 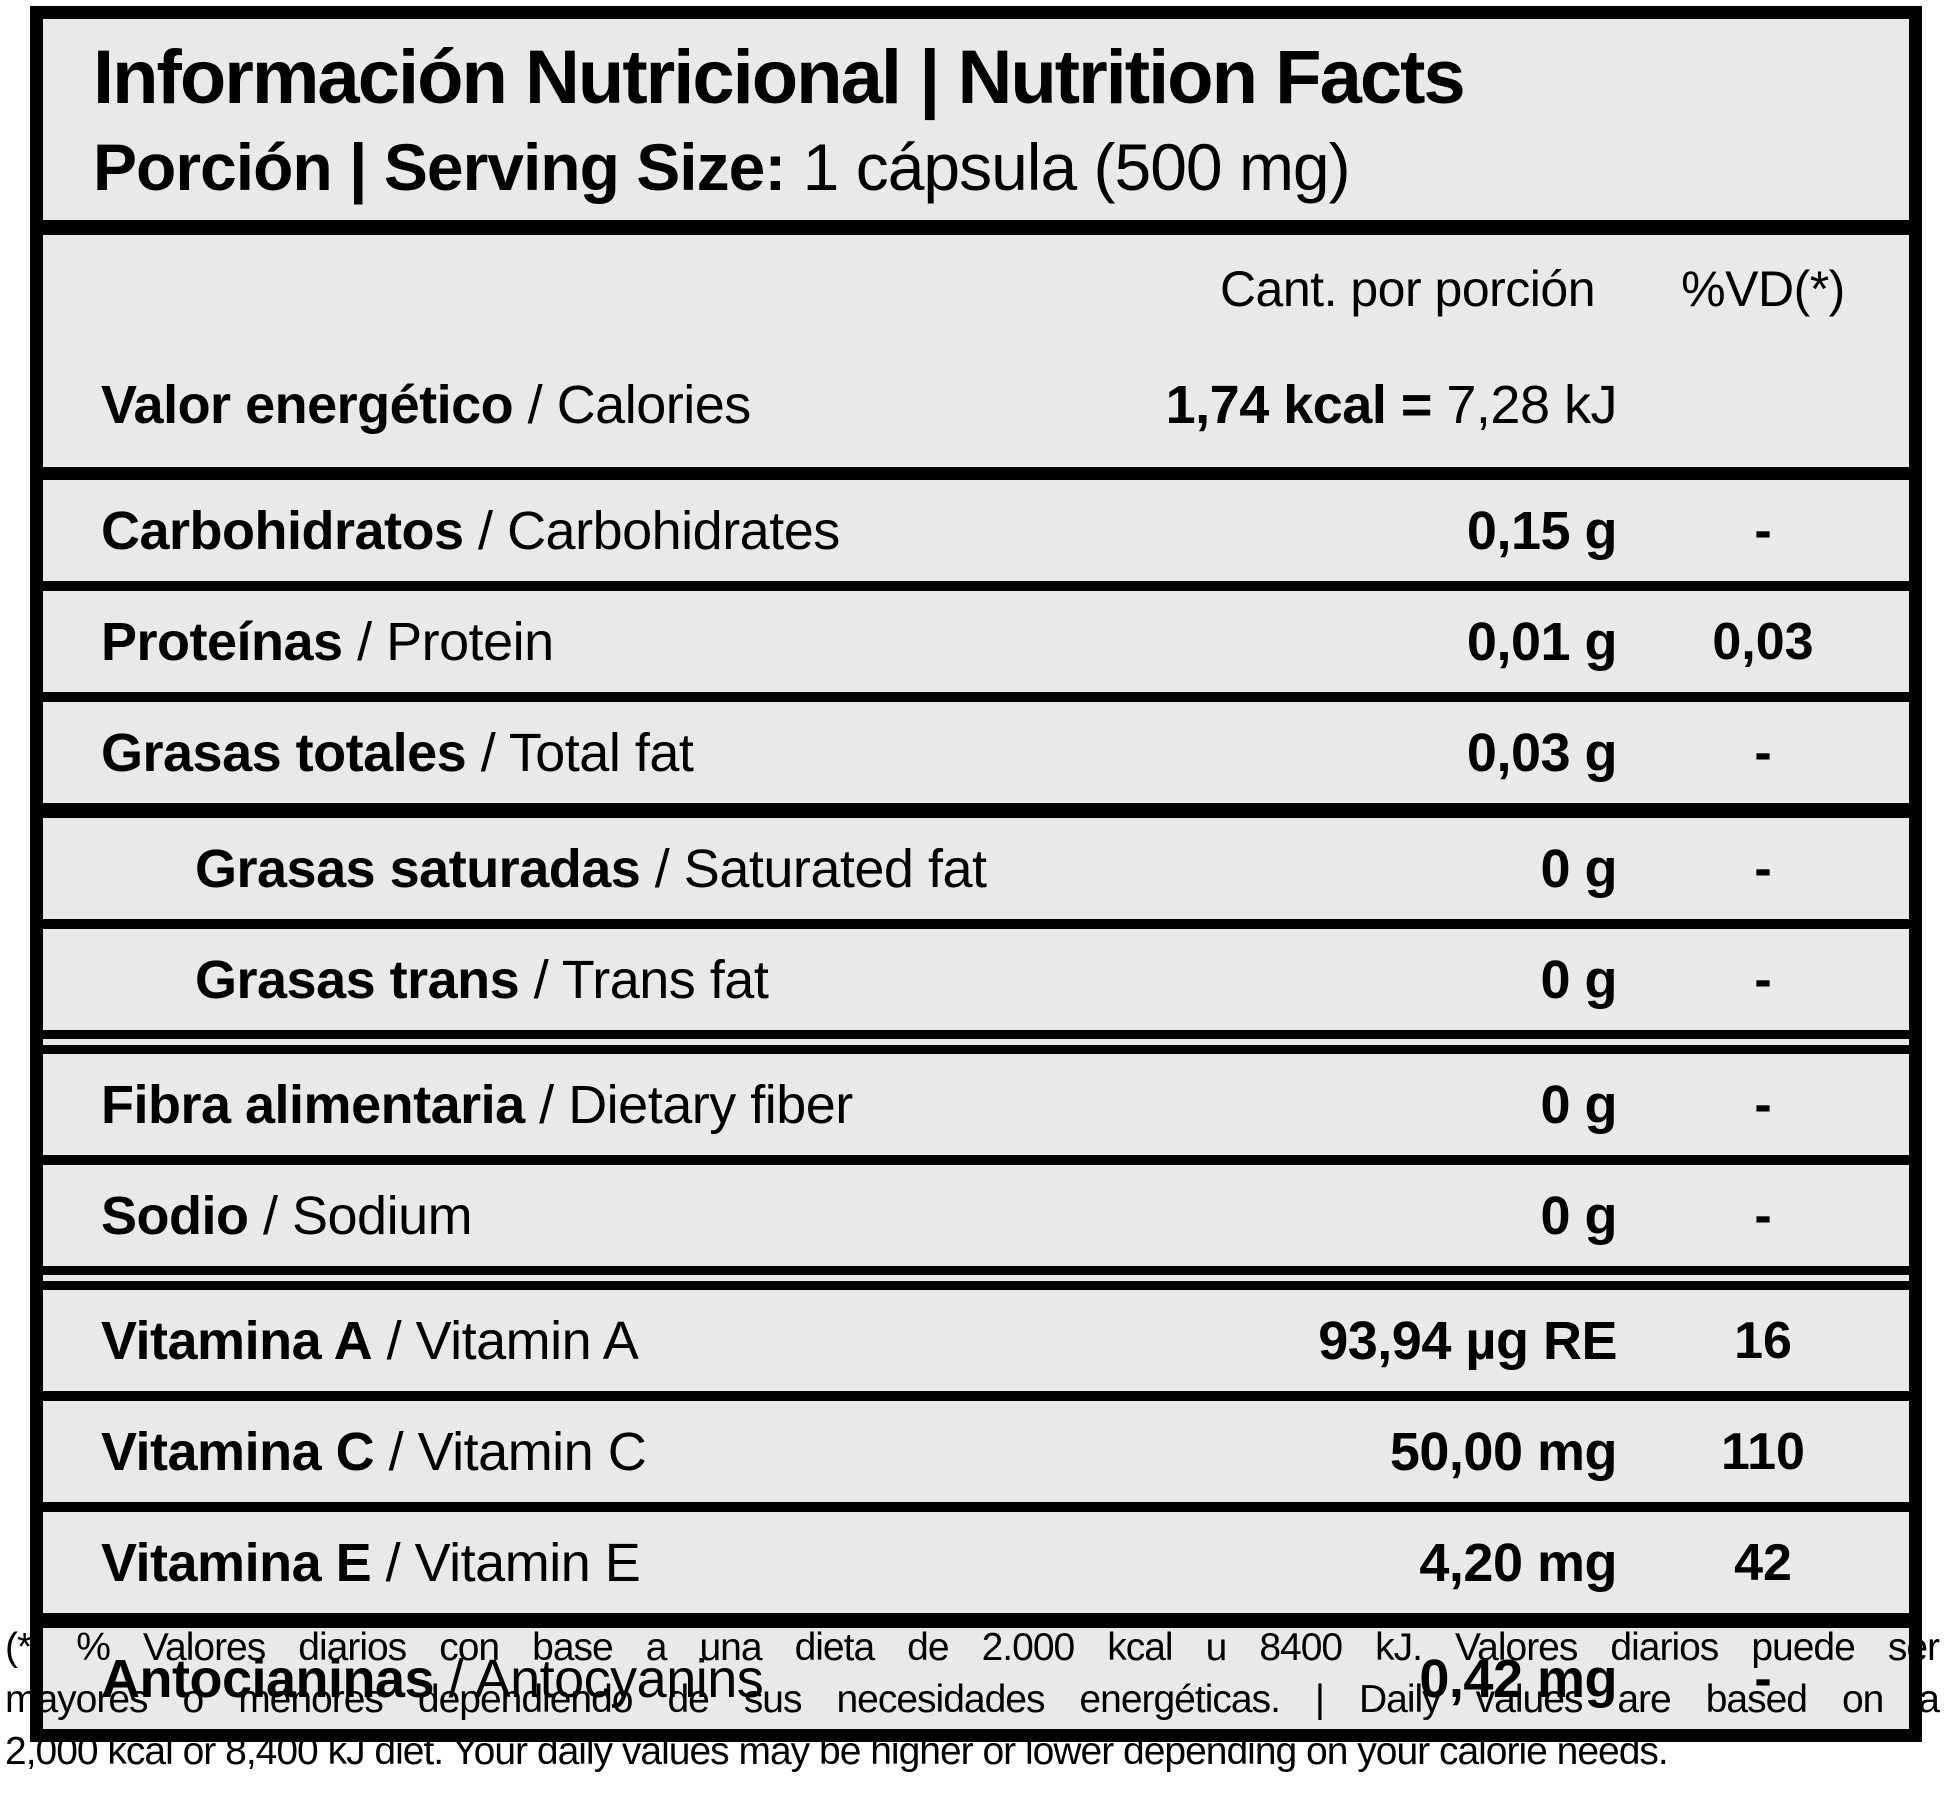 What do you see at coordinates (313, 1104) in the screenshot?
I see `nutrient-name-es: Fibra alimentaria` at bounding box center [313, 1104].